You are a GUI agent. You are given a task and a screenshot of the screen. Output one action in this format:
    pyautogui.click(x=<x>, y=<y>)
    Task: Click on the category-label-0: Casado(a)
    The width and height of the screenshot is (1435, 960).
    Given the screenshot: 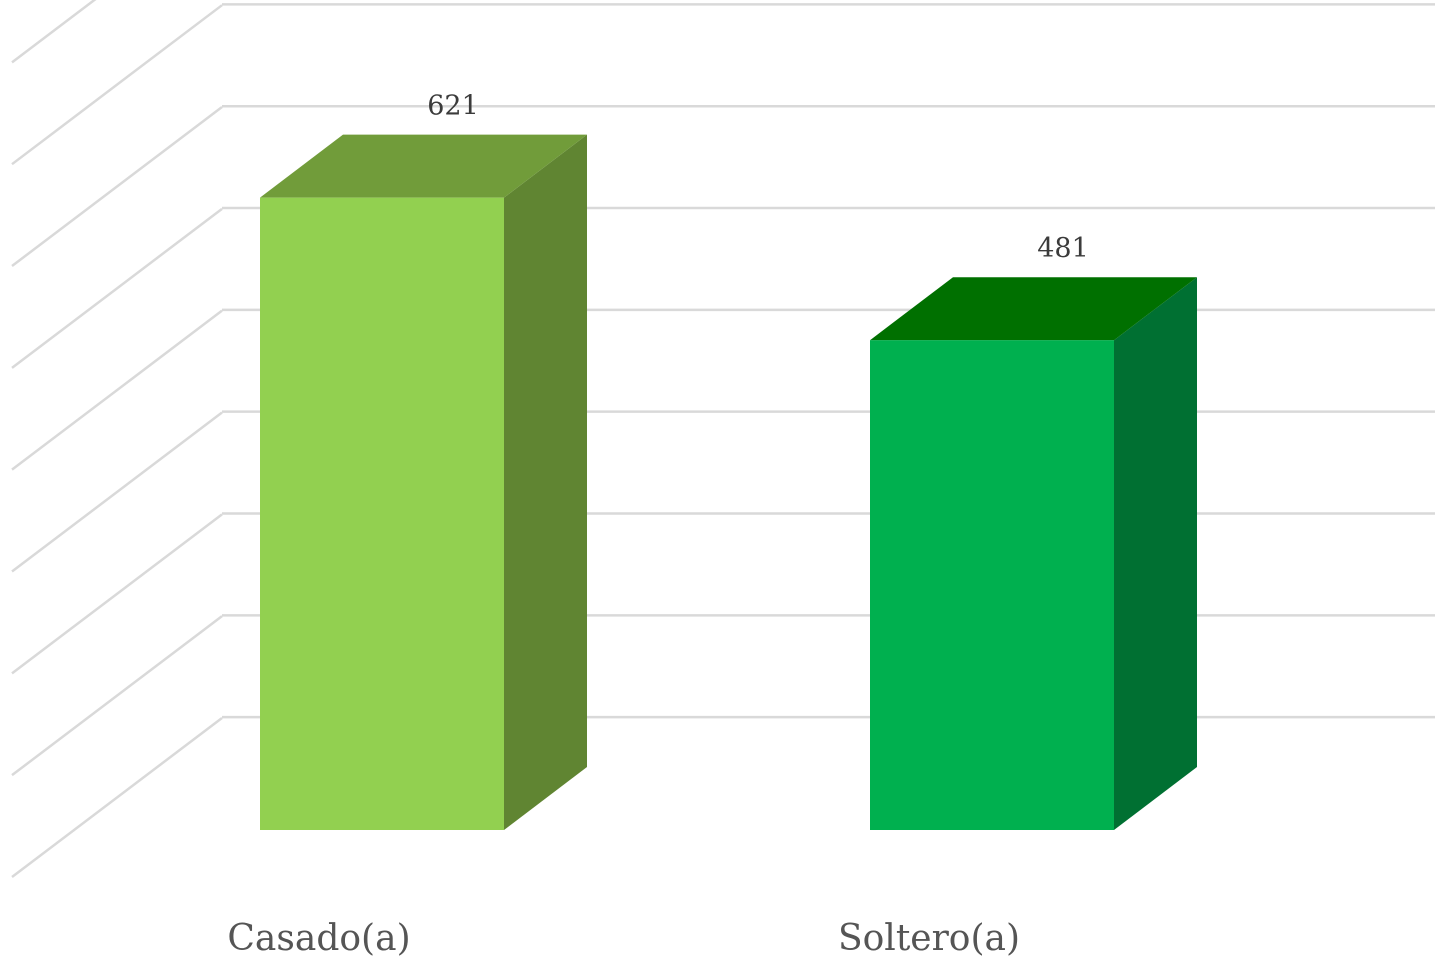 What is the action you would take?
    pyautogui.click(x=318, y=938)
    